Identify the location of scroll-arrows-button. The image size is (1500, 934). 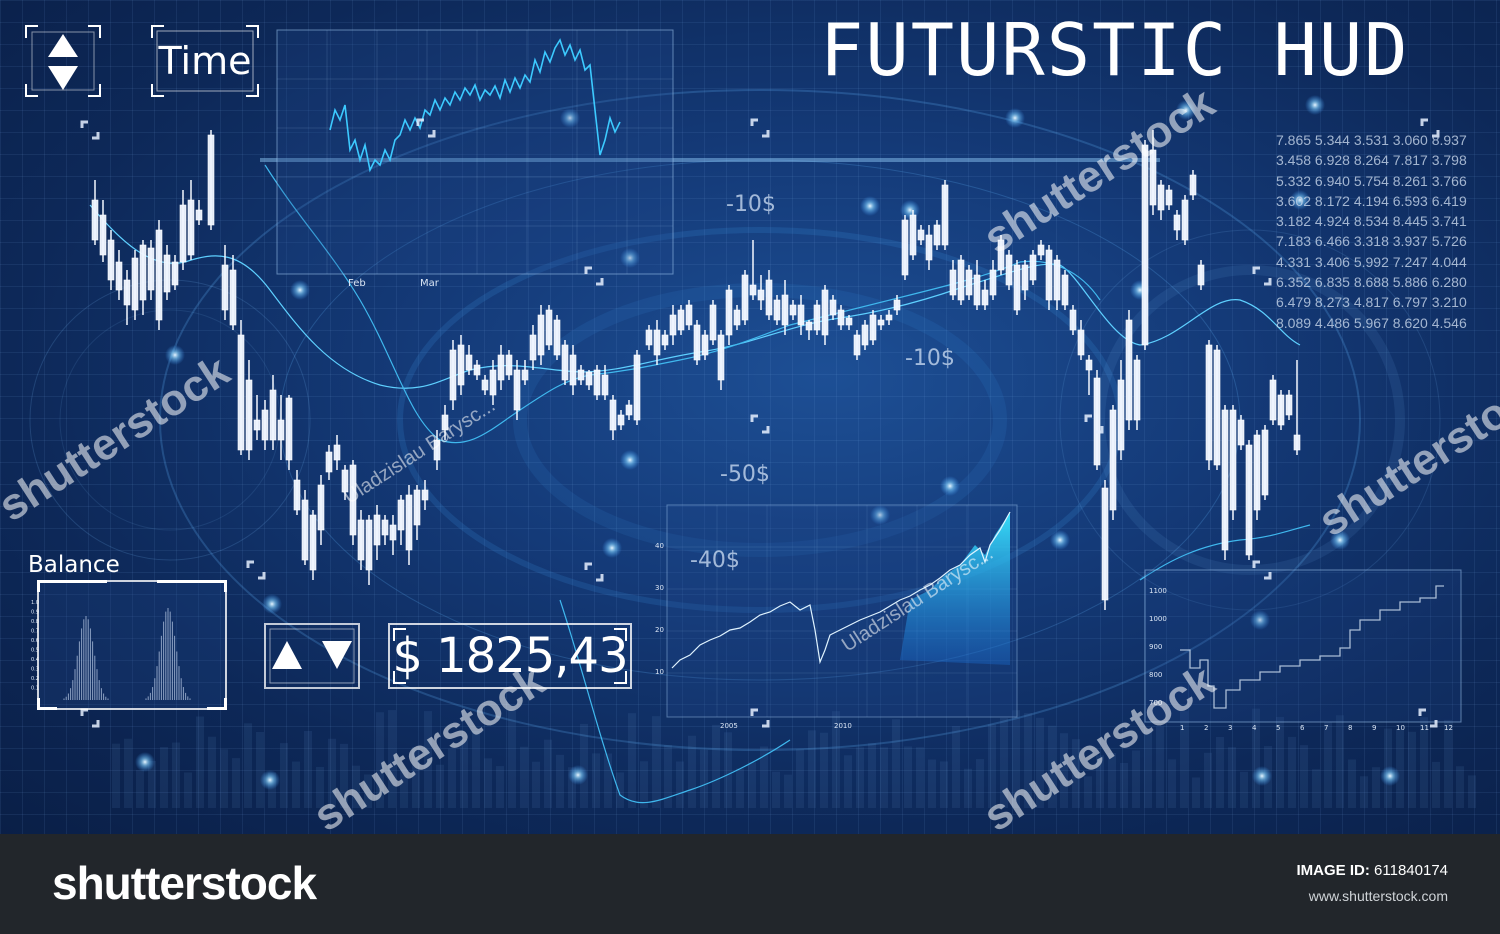
(63, 61).